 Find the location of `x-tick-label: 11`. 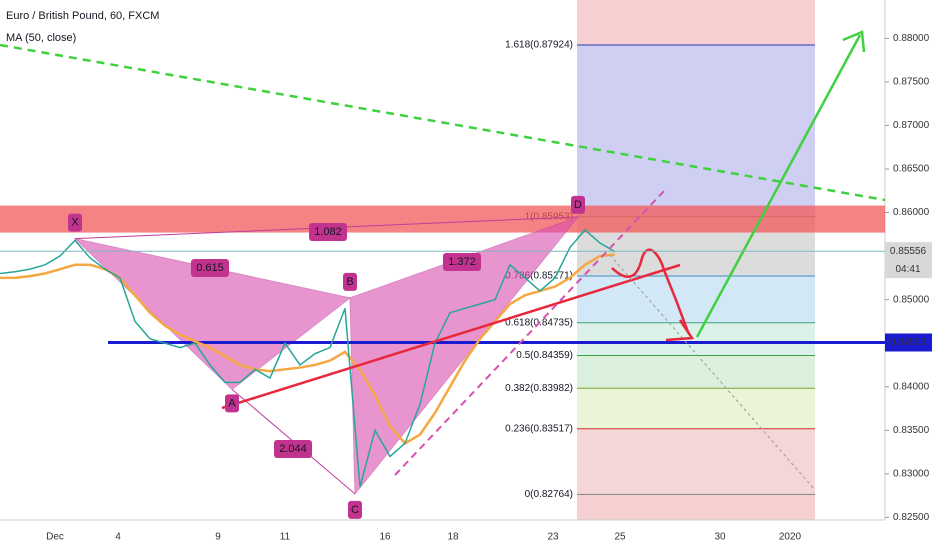

x-tick-label: 11 is located at coordinates (285, 537).